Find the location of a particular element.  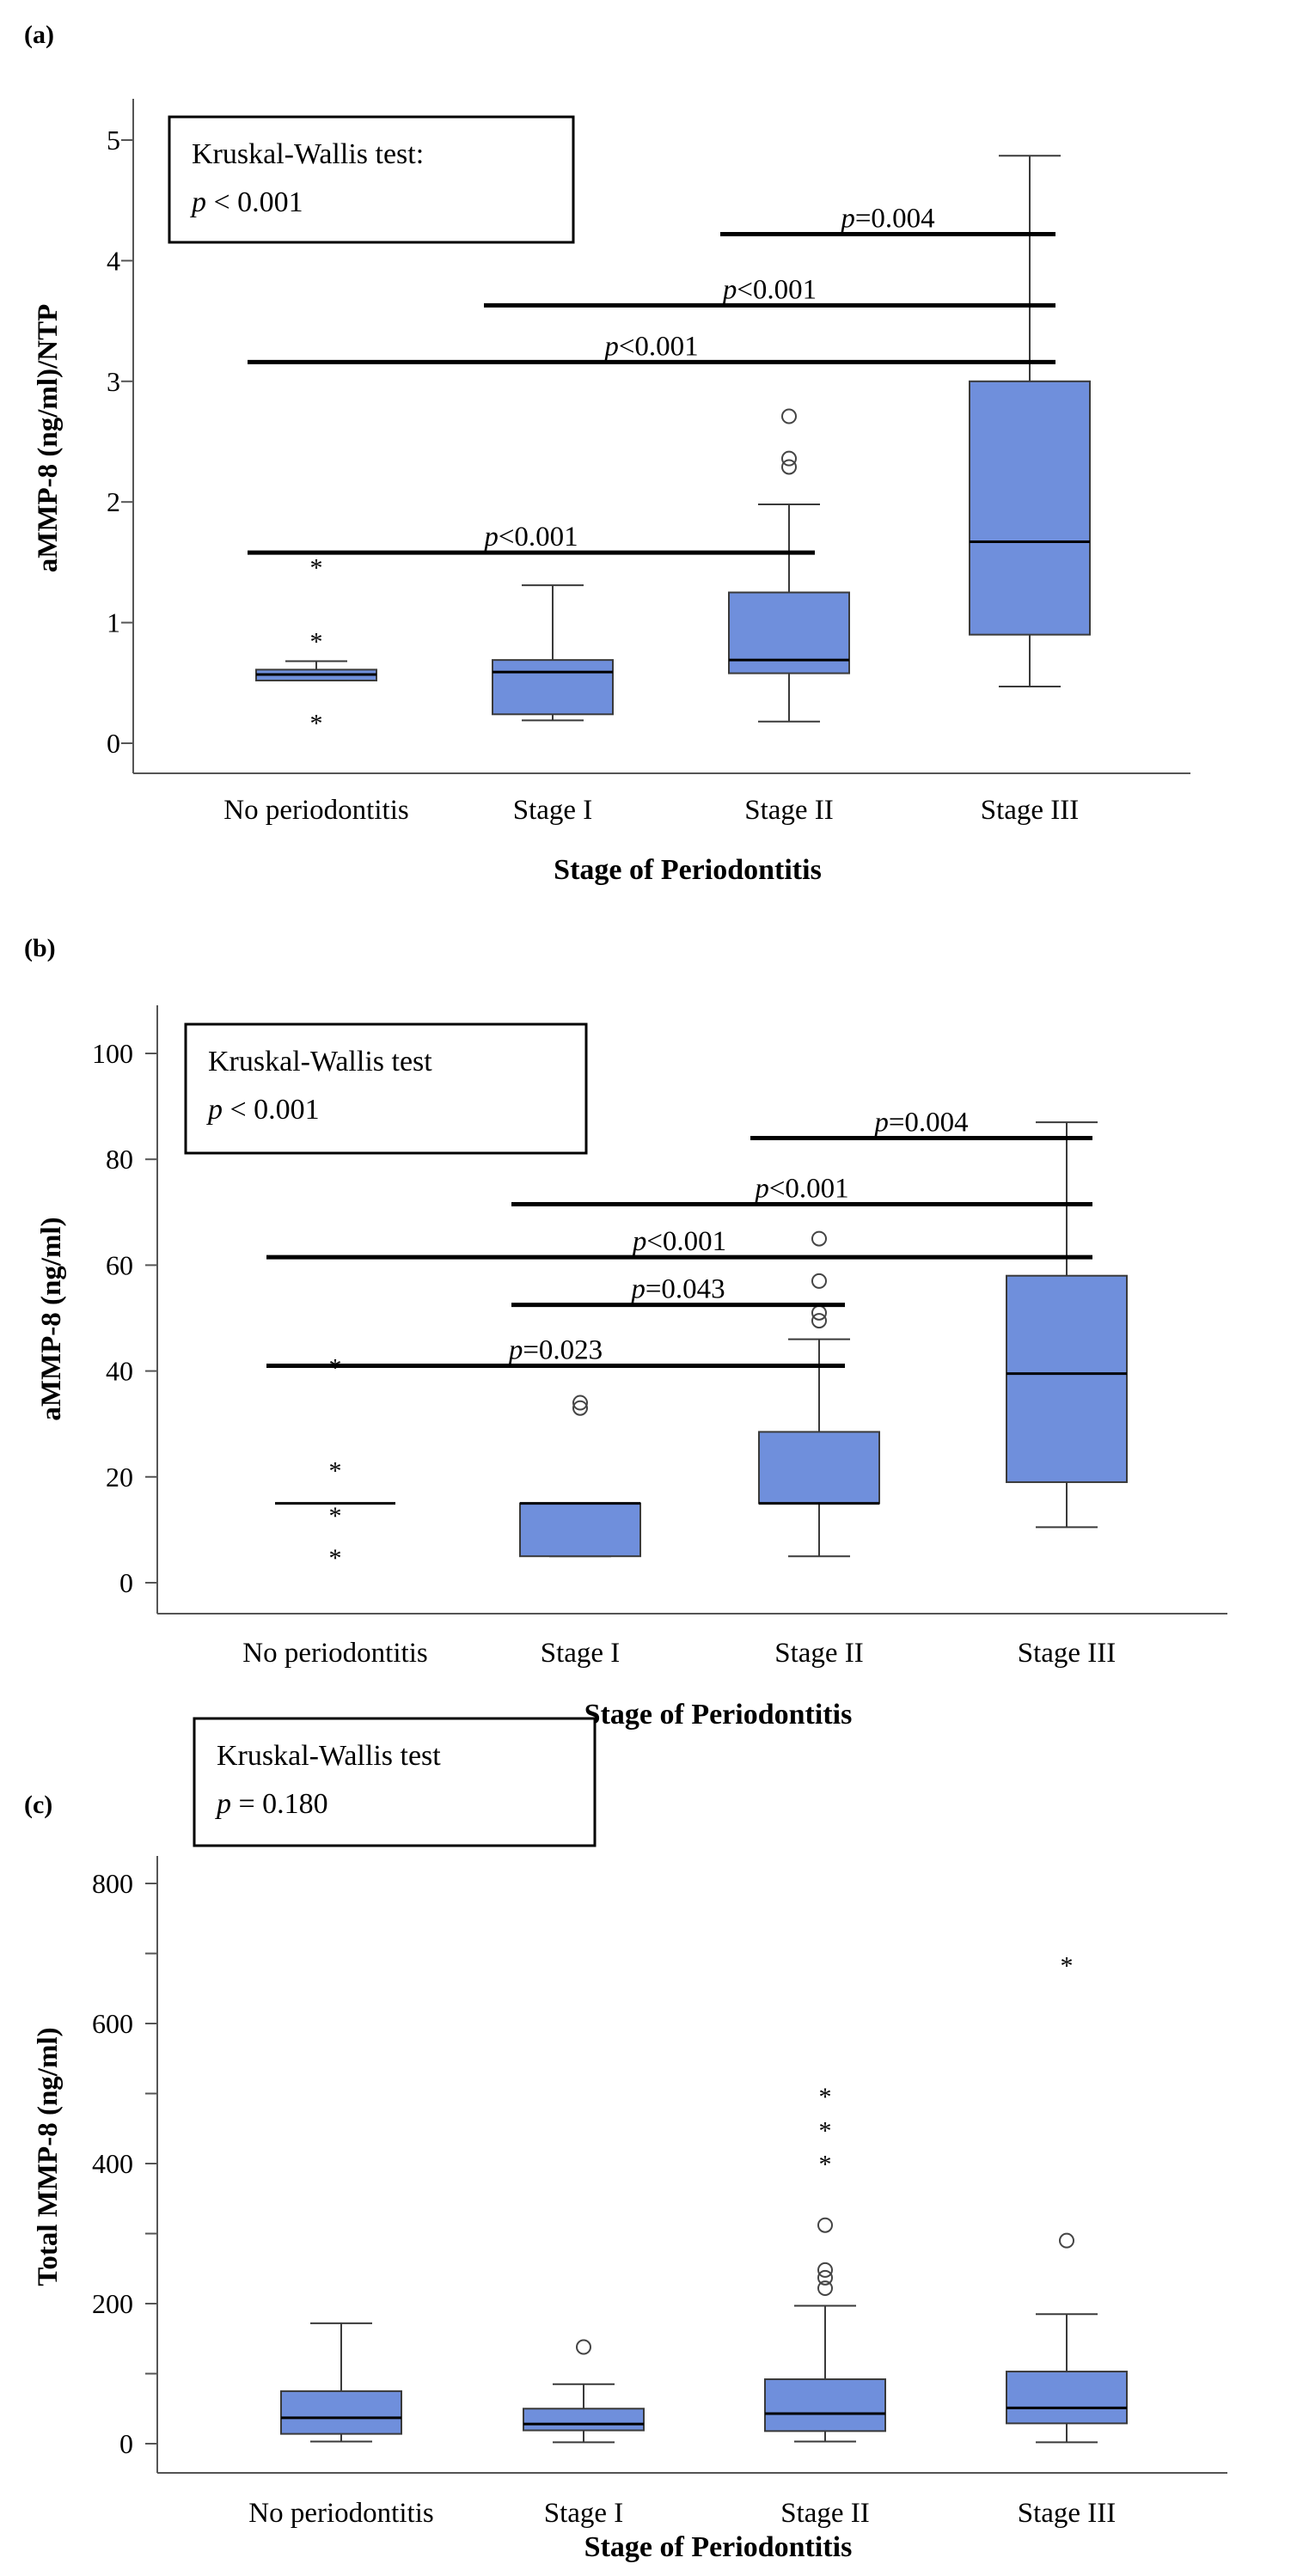

y-tick-label: 100 is located at coordinates (112, 1053).